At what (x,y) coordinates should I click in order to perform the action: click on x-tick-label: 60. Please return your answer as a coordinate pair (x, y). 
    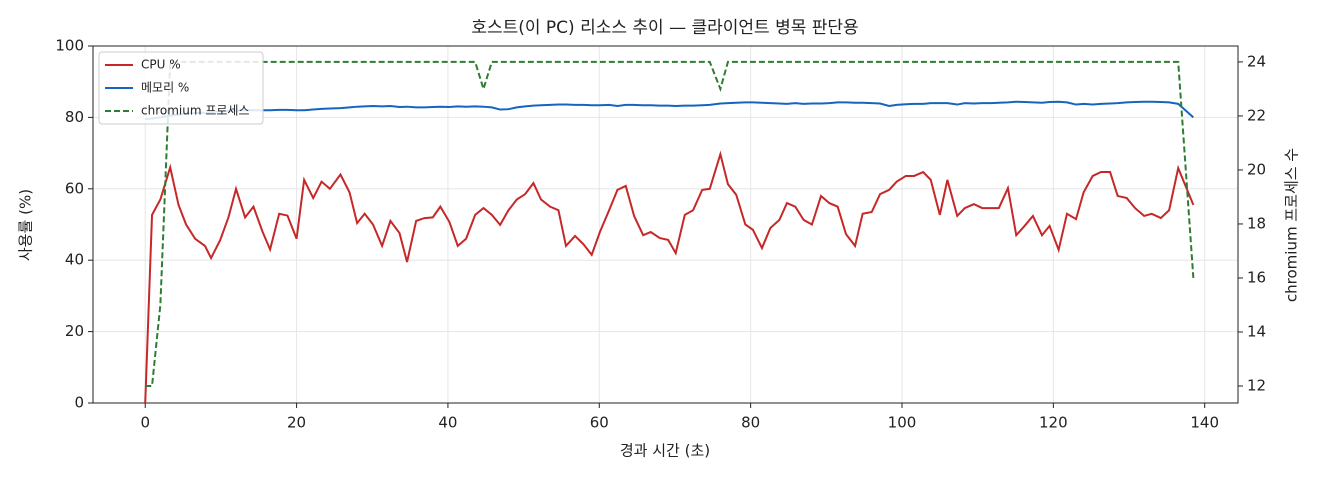
    Looking at the image, I should click on (599, 423).